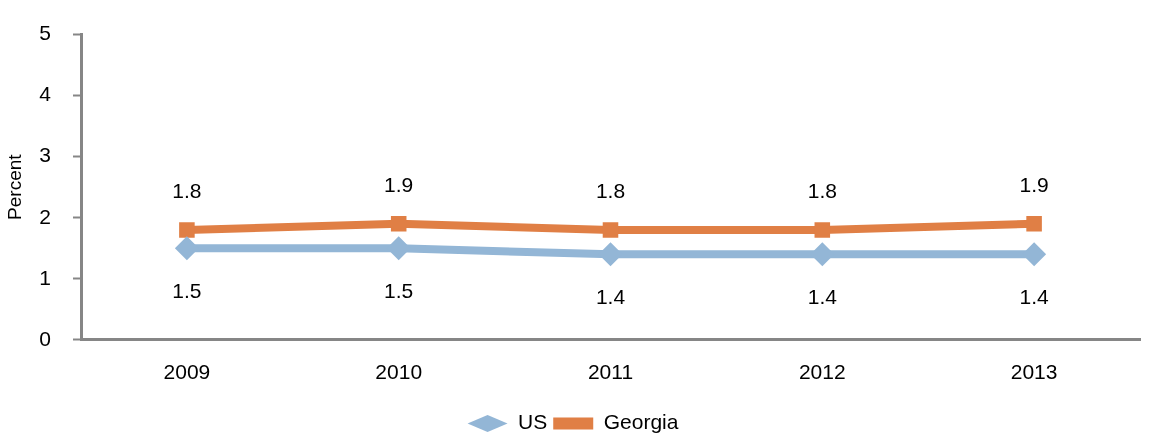 Image resolution: width=1152 pixels, height=444 pixels. Describe the element at coordinates (399, 372) in the screenshot. I see `x-tick-label: 2010` at that location.